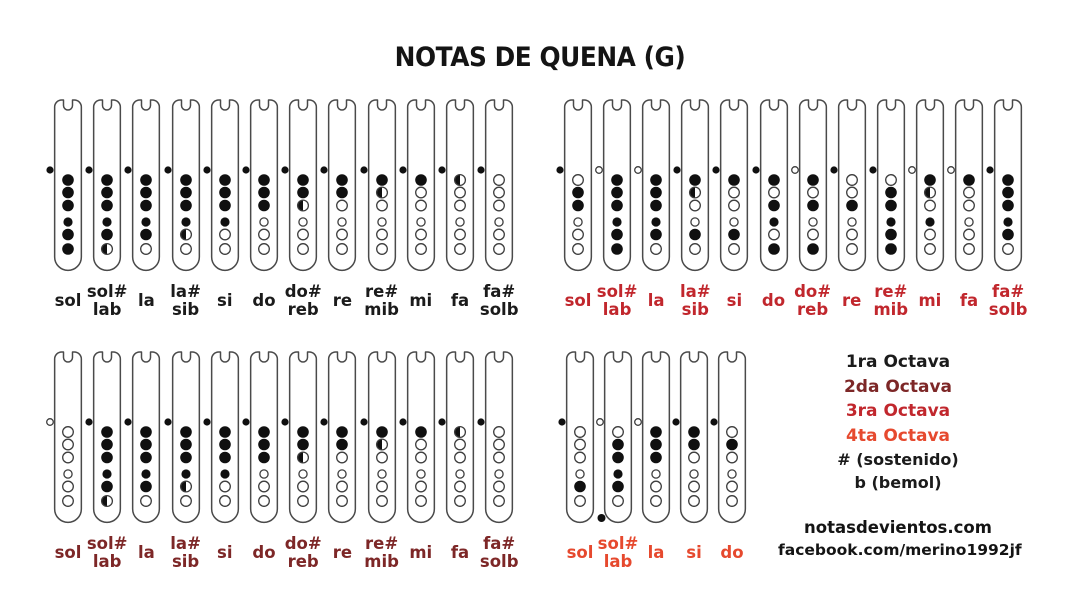 This screenshot has width=1080, height=608. I want to click on note-label-octava-2-si: si, so click(225, 553).